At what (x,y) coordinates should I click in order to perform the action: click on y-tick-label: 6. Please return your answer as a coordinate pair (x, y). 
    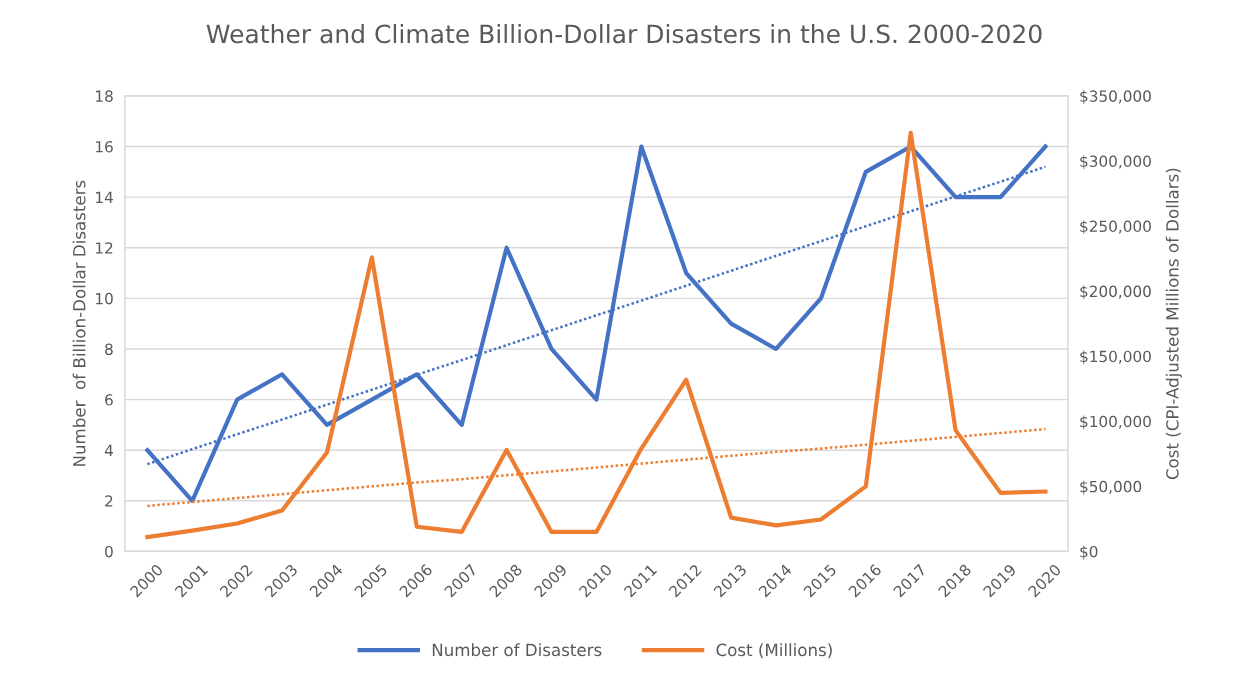
    Looking at the image, I should click on (109, 400).